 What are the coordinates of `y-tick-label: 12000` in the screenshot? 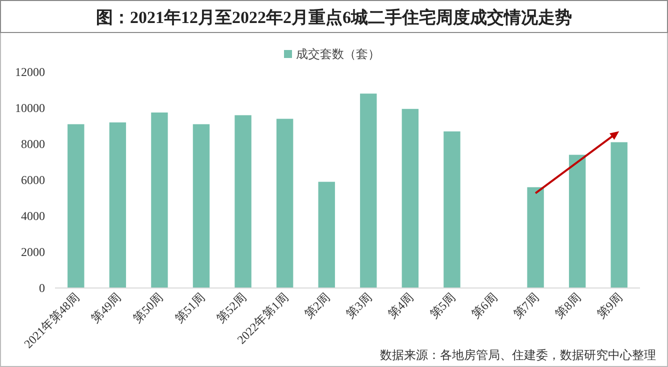 It's located at (30, 72).